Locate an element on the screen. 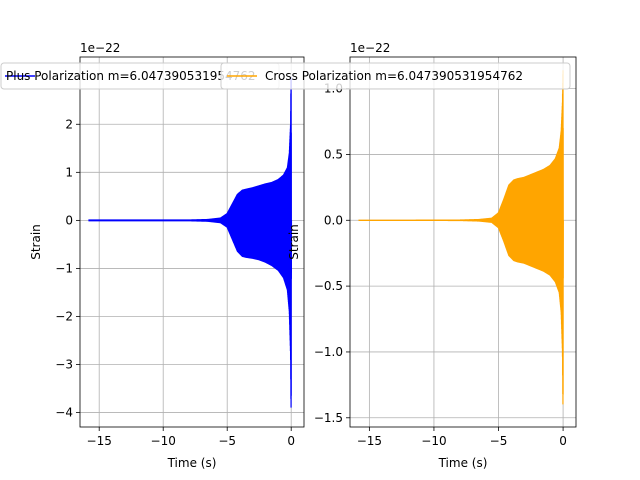 This screenshot has height=480, width=640. y-tick-label: −1 is located at coordinates (64, 268).